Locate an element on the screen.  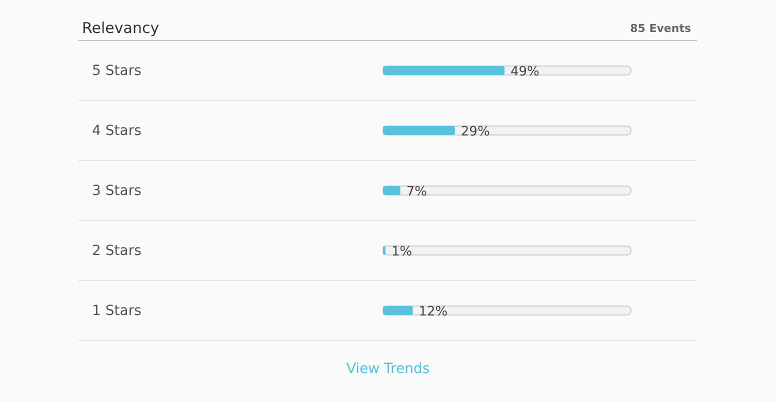
y-tick-label: 1 Stars is located at coordinates (117, 311).